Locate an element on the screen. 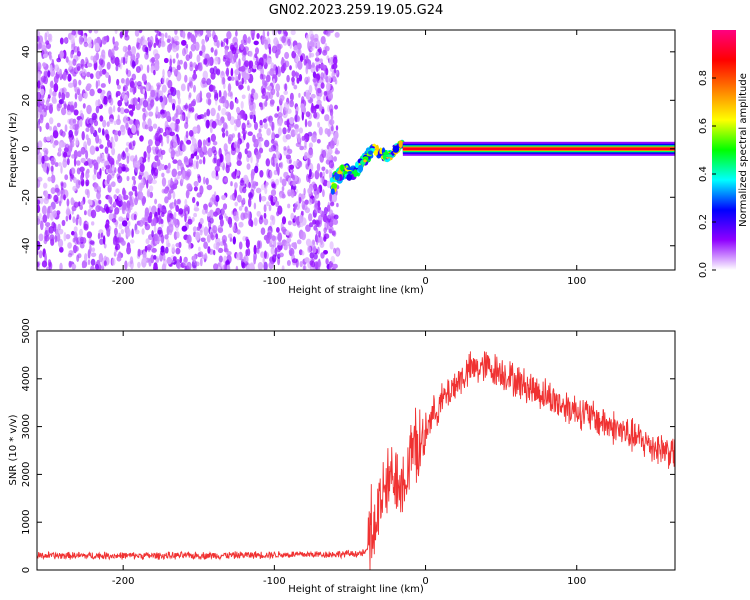 This screenshot has height=600, width=750. colorbar-ticks: 0.0 0.2 0.4 0.6 0.8 is located at coordinates (707, 174).